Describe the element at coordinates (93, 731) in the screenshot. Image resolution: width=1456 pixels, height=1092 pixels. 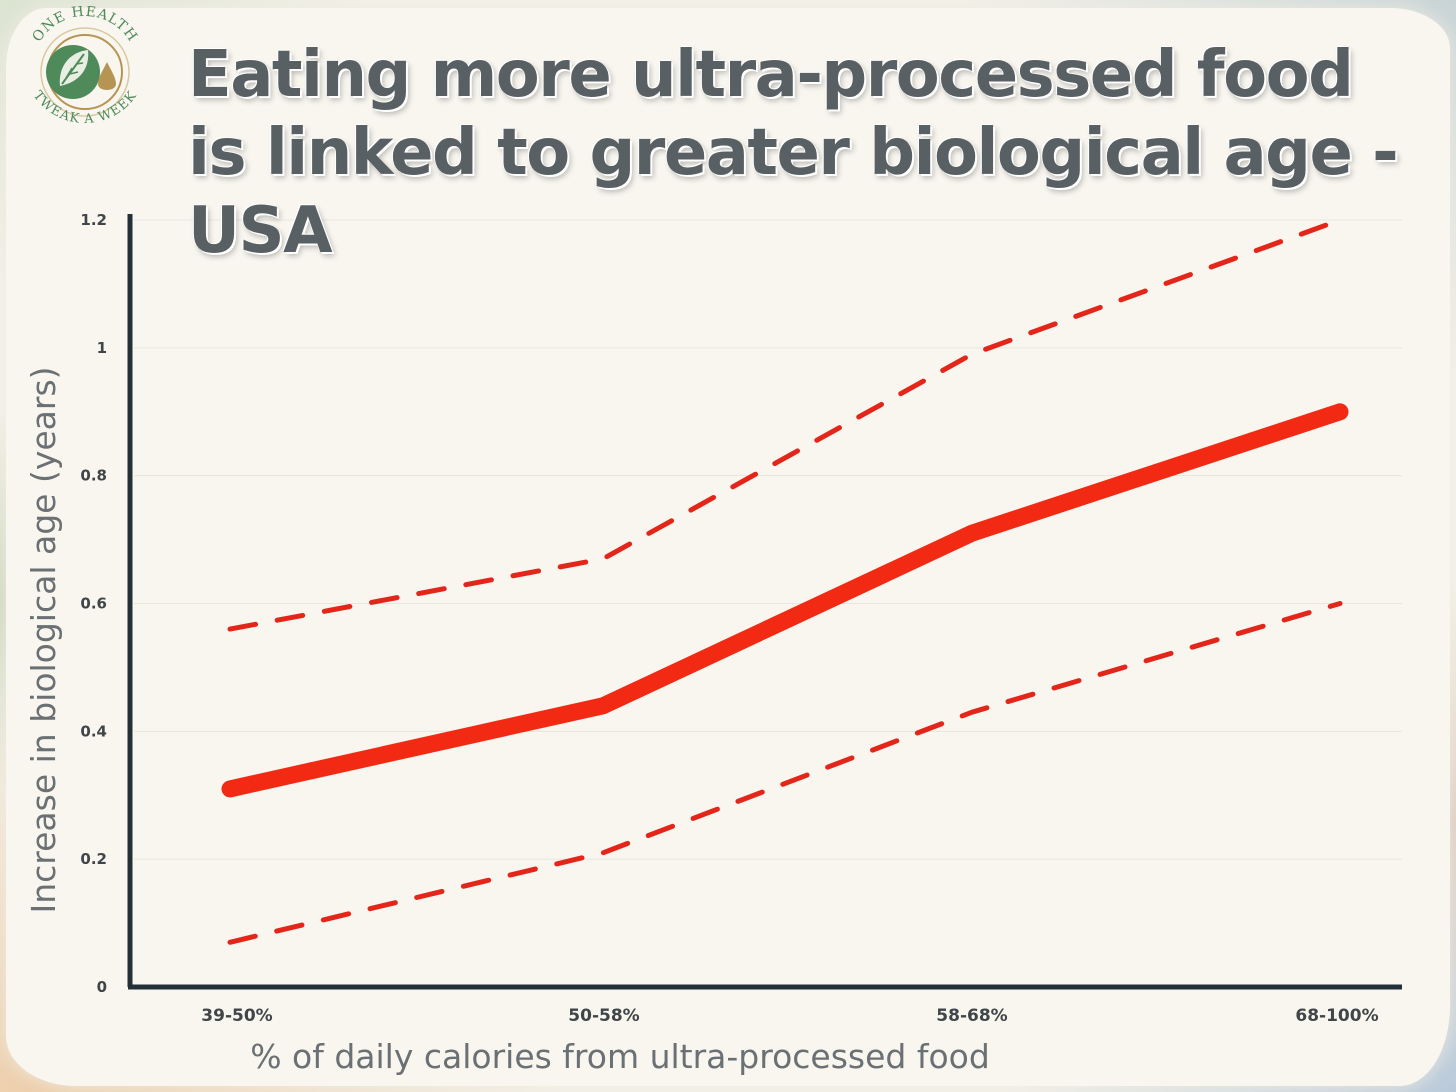
I see `y-tick-label: 0.4` at that location.